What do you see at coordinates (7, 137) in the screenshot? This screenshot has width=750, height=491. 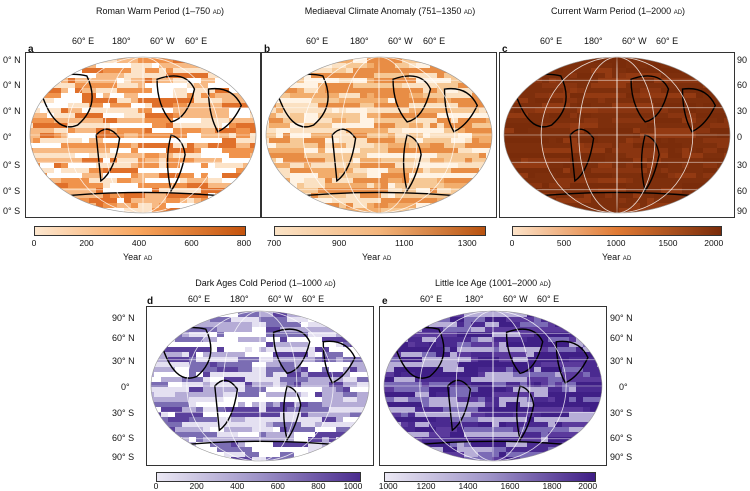 I see `panel-a-lat-4: 0°` at bounding box center [7, 137].